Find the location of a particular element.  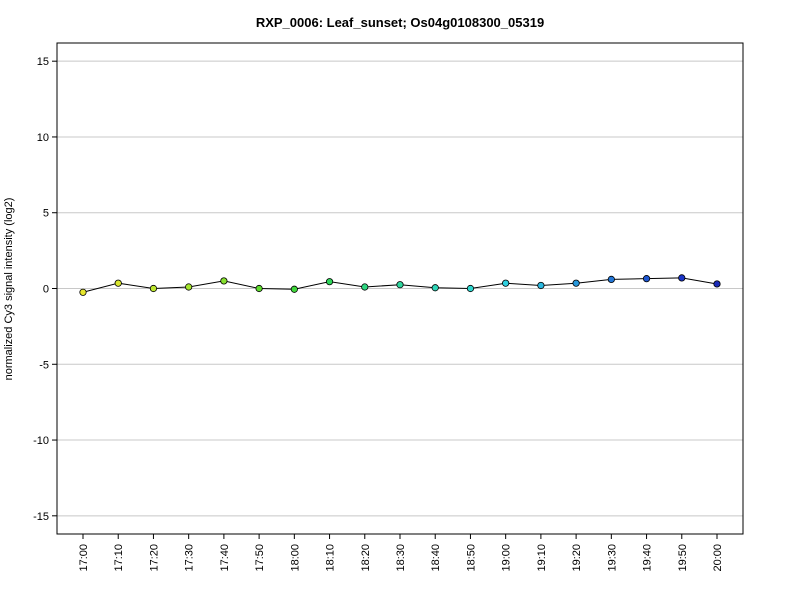

x-tick-label: 17:20 is located at coordinates (154, 558).